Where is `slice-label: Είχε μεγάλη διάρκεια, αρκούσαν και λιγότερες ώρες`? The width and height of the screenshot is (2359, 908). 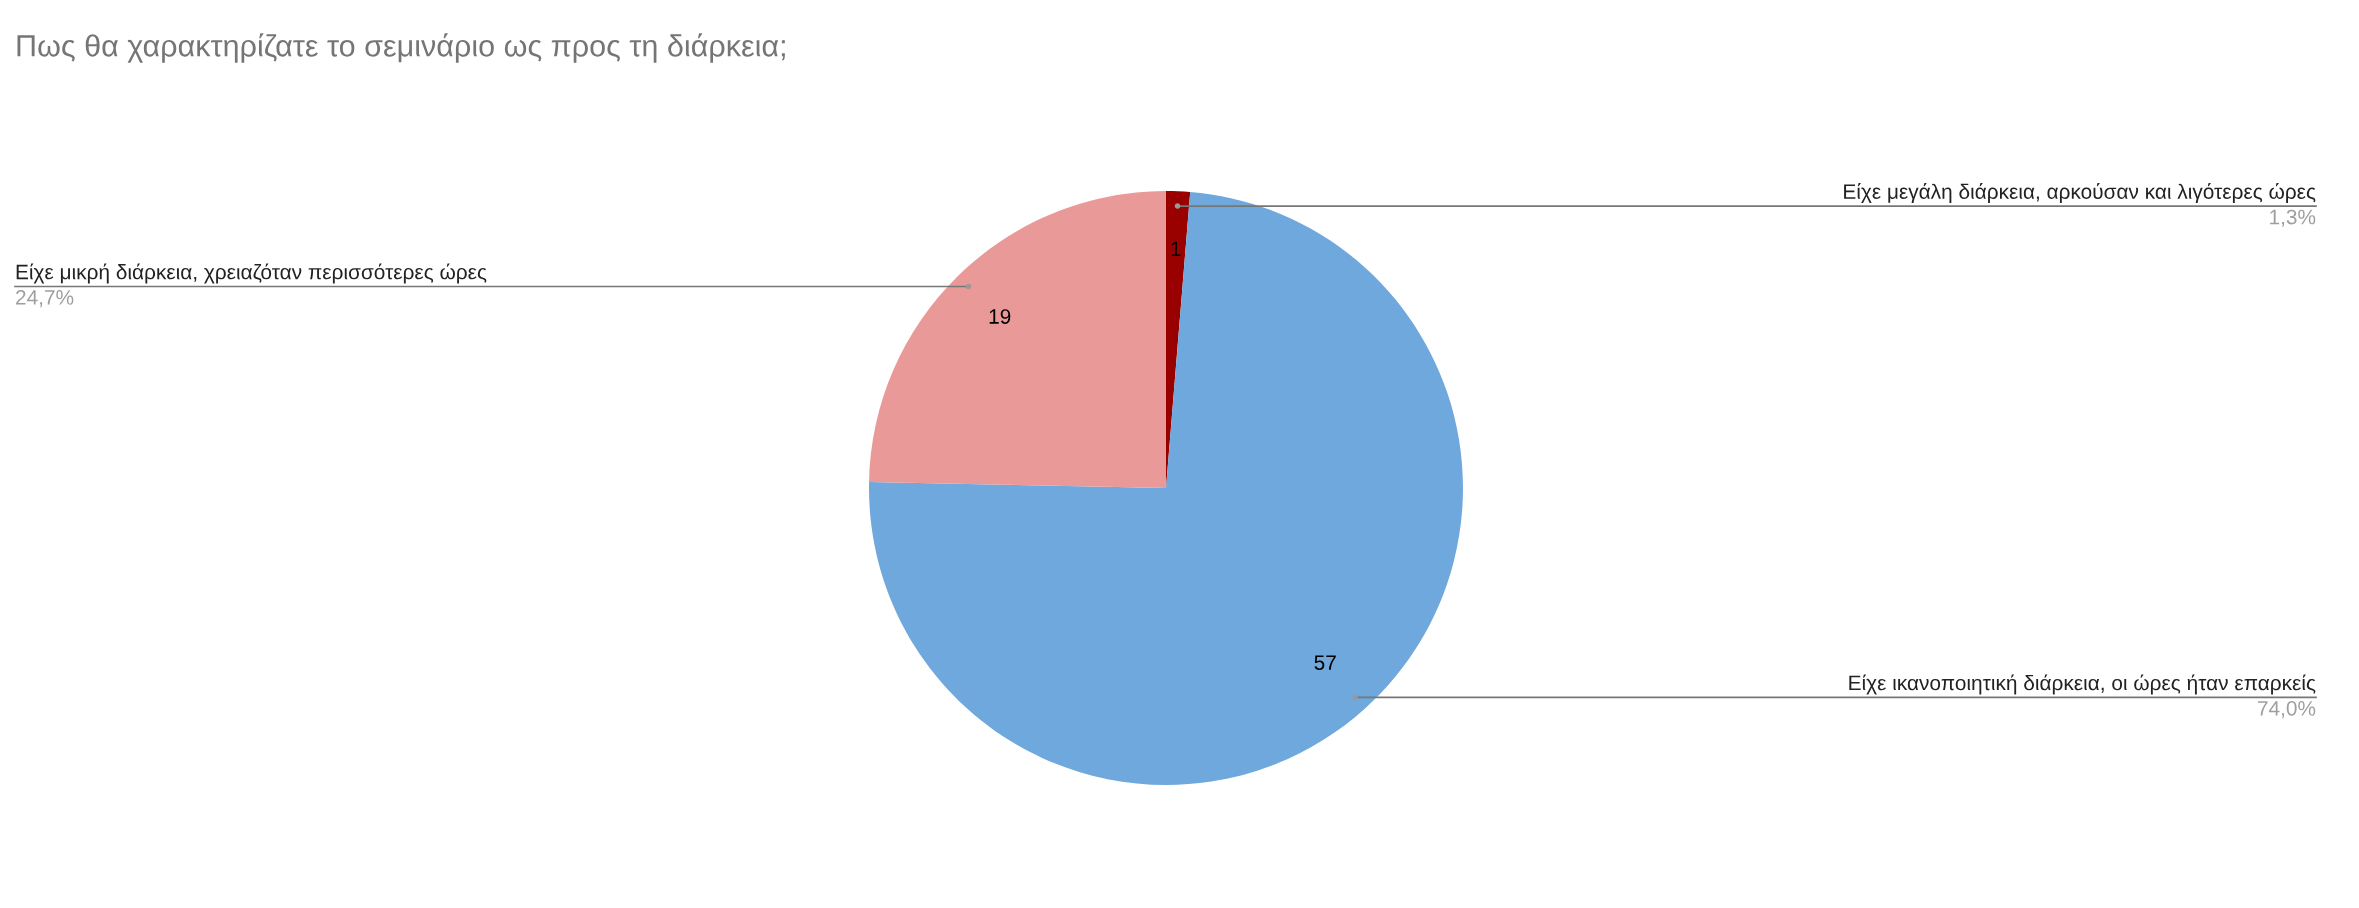 slice-label: Είχε μεγάλη διάρκεια, αρκούσαν και λιγότερες ώρες is located at coordinates (2080, 193).